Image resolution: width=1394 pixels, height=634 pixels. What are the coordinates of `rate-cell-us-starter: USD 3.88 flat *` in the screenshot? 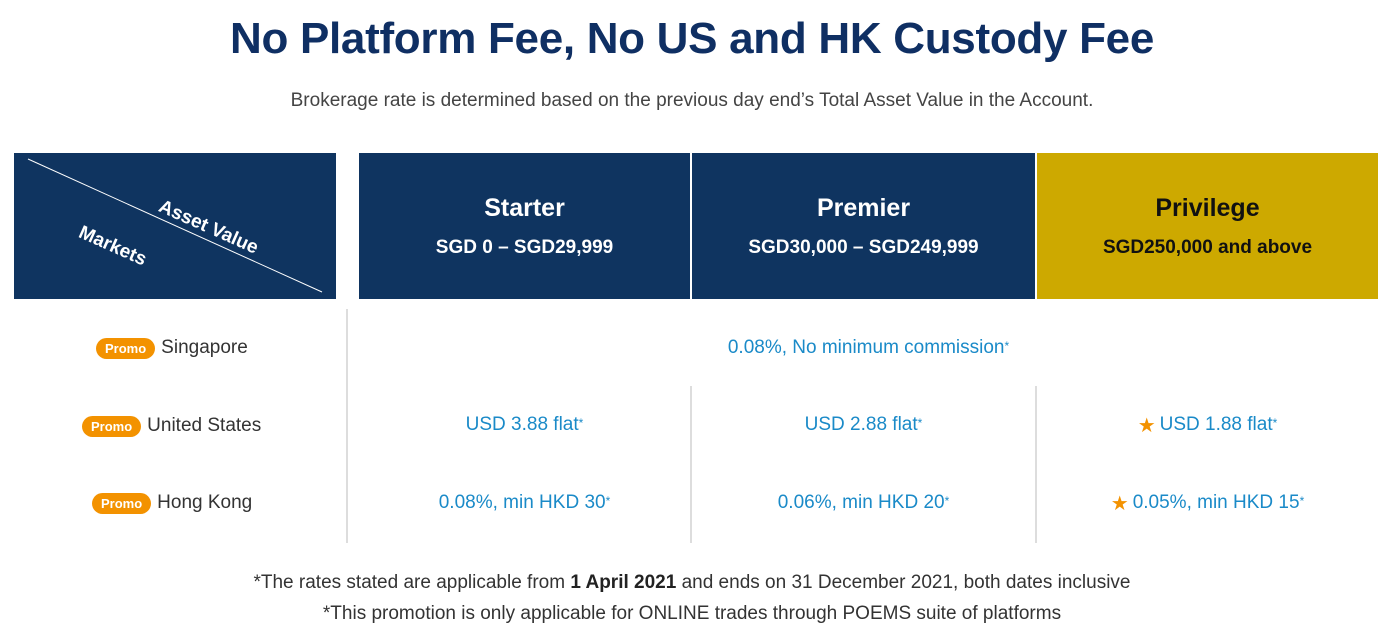 It's located at (524, 425).